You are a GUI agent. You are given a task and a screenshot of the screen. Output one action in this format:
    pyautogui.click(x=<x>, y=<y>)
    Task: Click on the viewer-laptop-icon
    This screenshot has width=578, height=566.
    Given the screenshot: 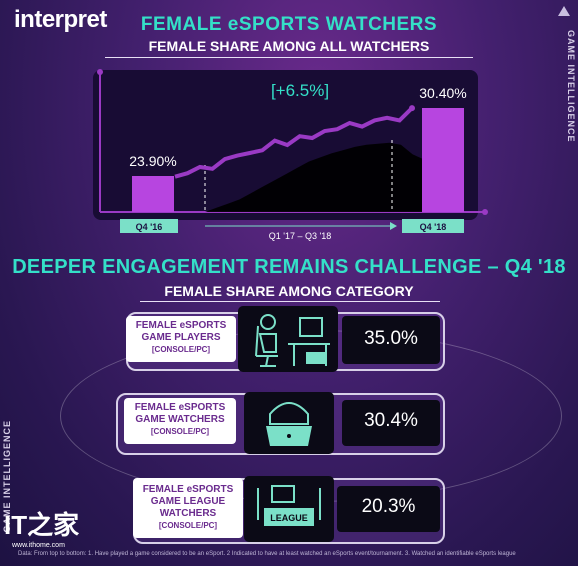 What is the action you would take?
    pyautogui.click(x=289, y=423)
    